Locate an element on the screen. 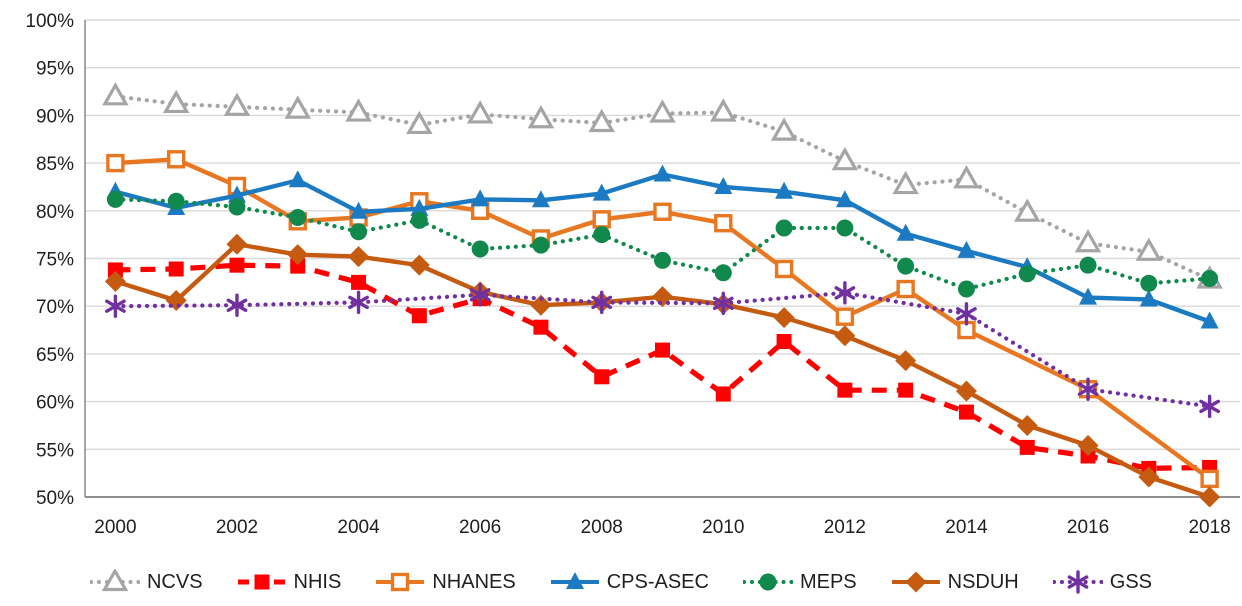 The image size is (1242, 606). y-axis-label: 70% is located at coordinates (55, 307).